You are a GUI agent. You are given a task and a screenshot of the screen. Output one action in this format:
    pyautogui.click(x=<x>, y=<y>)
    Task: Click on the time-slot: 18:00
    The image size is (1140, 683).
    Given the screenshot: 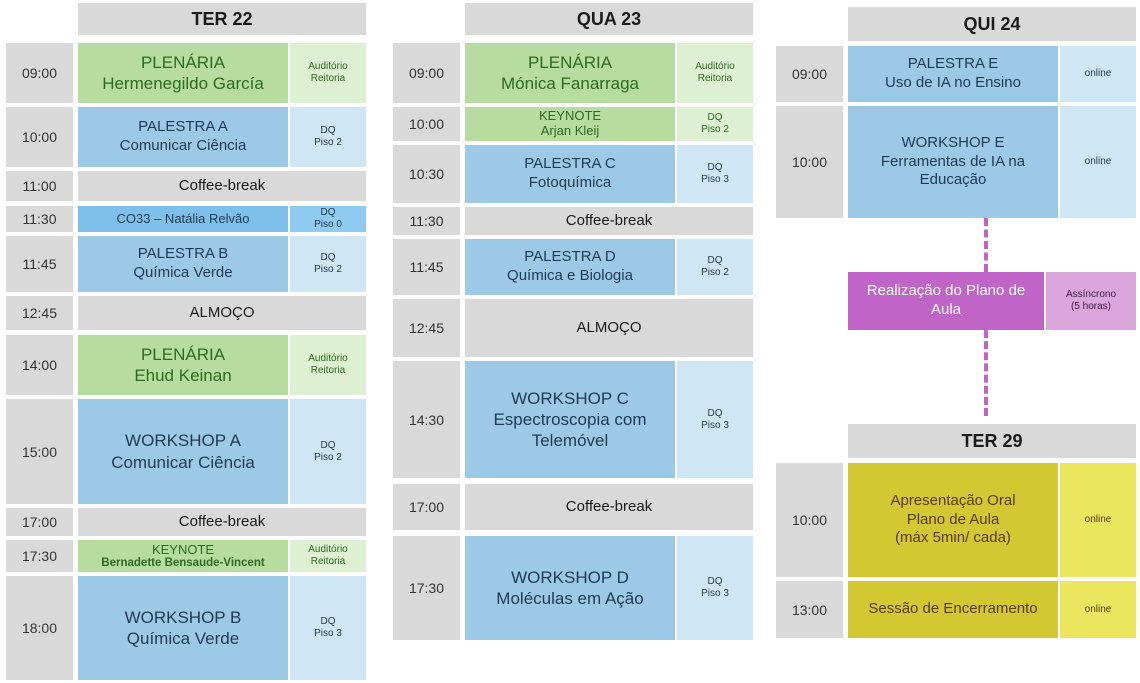 What is the action you would take?
    pyautogui.click(x=39, y=628)
    